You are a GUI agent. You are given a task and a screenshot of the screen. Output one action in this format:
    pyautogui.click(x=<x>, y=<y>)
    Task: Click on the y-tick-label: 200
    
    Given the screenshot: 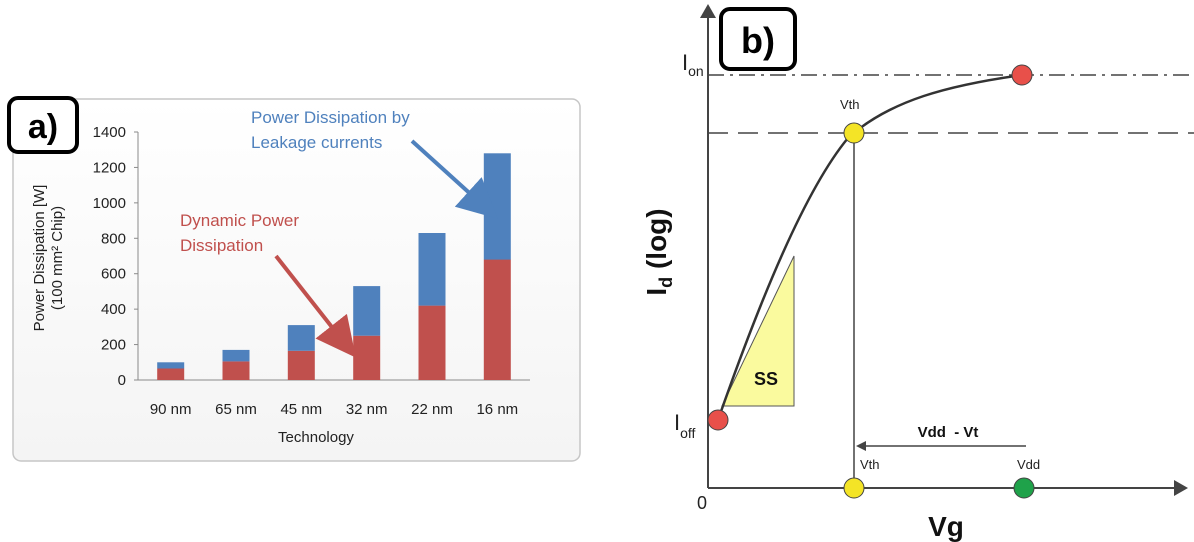 What is the action you would take?
    pyautogui.click(x=113, y=345)
    